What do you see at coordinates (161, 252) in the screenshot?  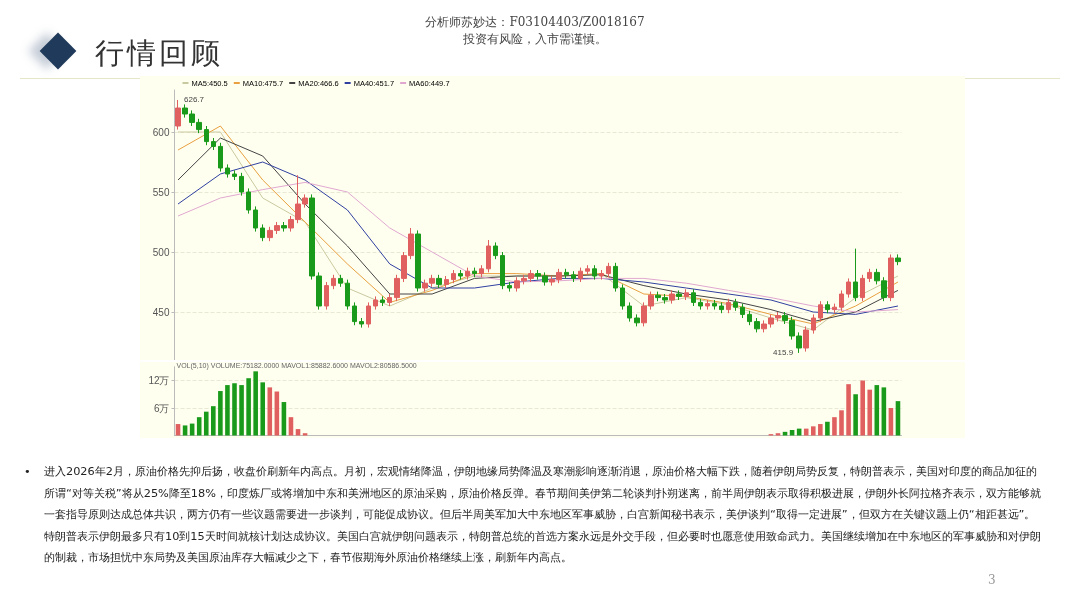 I see `y-tick-label: 500` at bounding box center [161, 252].